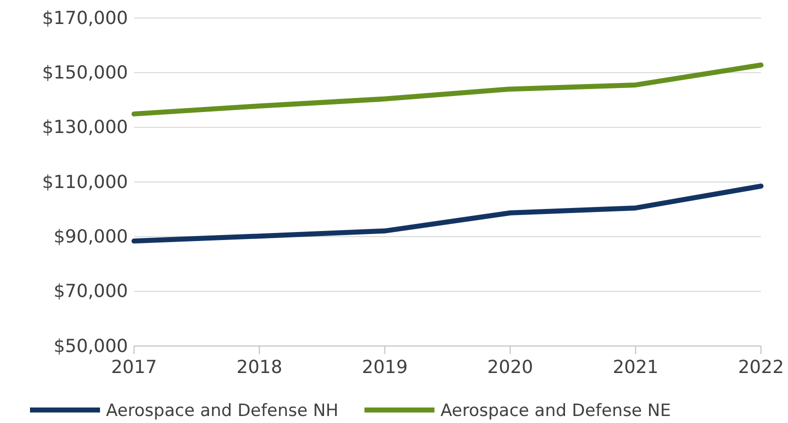 This screenshot has height=423, width=788. Describe the element at coordinates (385, 367) in the screenshot. I see `x-tick-label: 2019` at that location.